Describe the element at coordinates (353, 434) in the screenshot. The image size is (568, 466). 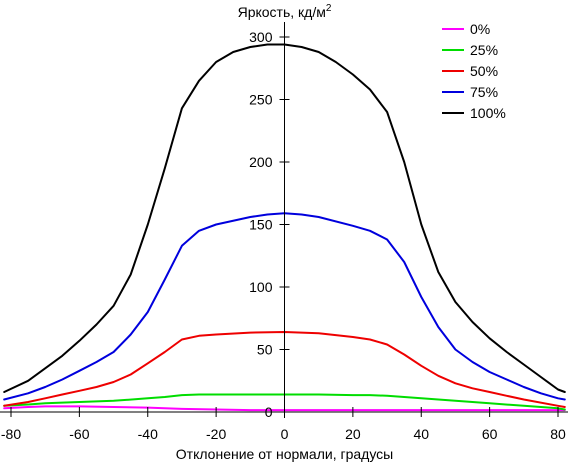
I see `x-tick-label: 20` at that location.